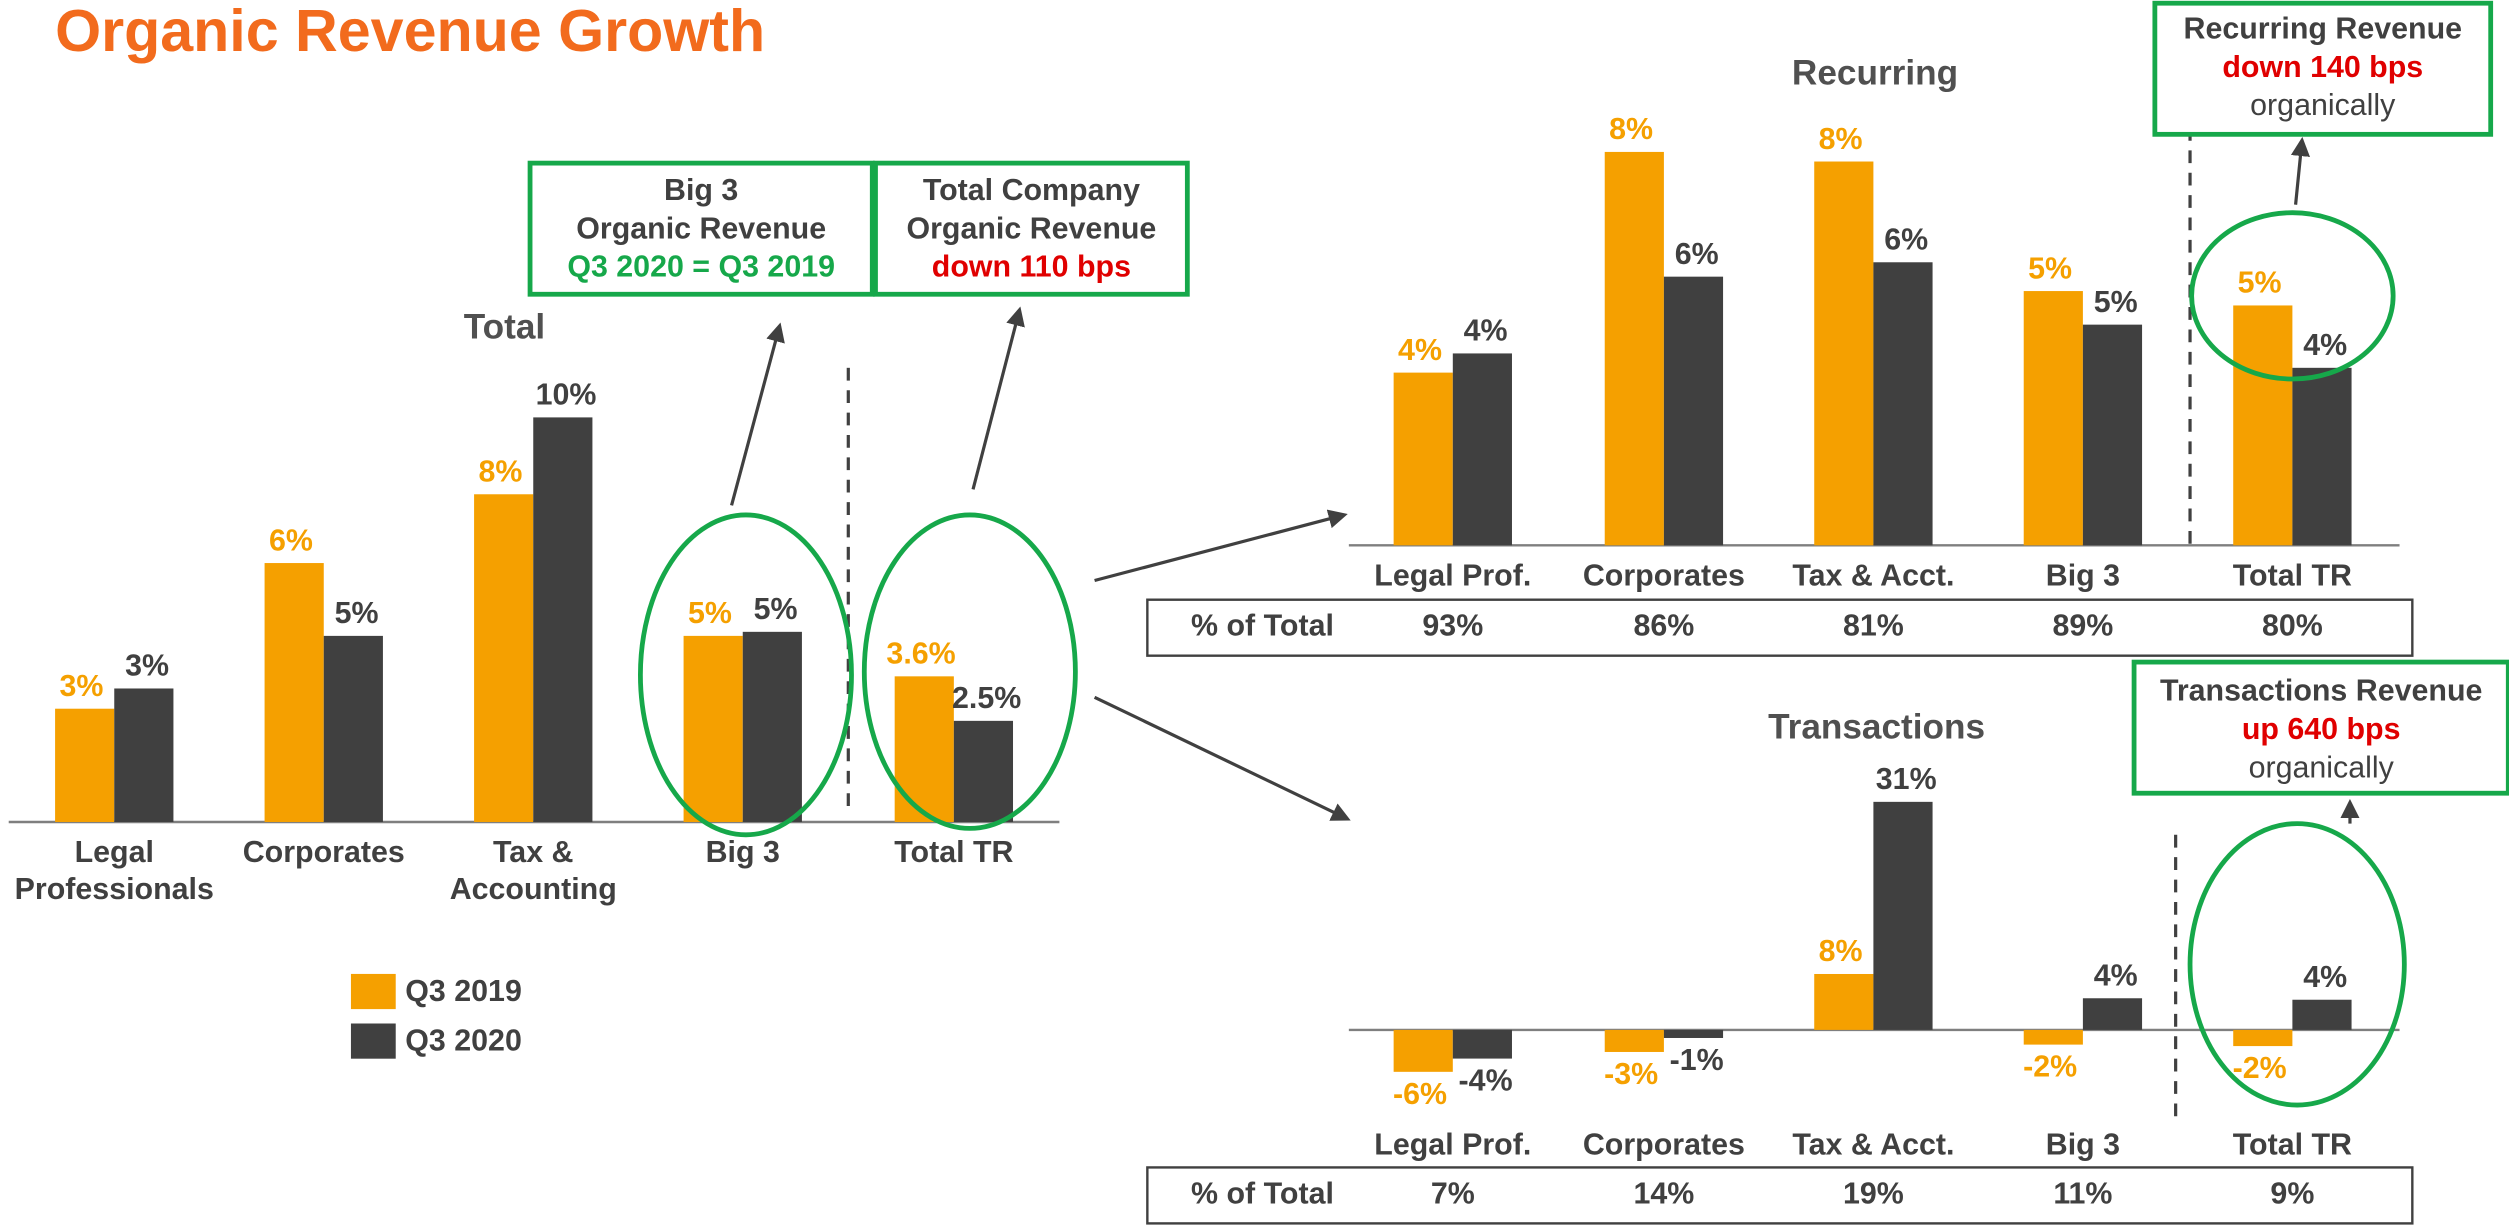 This screenshot has width=2509, height=1225. What do you see at coordinates (1486, 1081) in the screenshot?
I see `value-label: -4%` at bounding box center [1486, 1081].